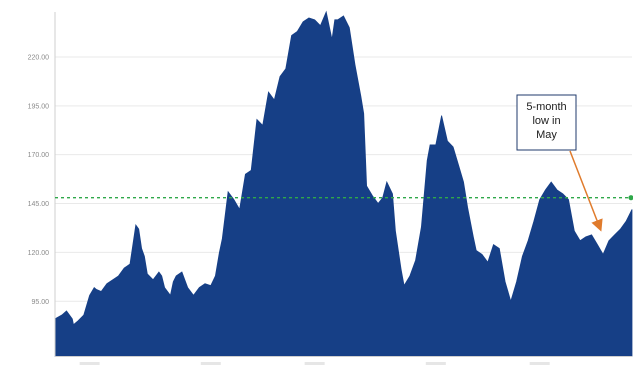 This screenshot has height=369, width=633. What do you see at coordinates (546, 135) in the screenshot?
I see `callout-text-line: May` at bounding box center [546, 135].